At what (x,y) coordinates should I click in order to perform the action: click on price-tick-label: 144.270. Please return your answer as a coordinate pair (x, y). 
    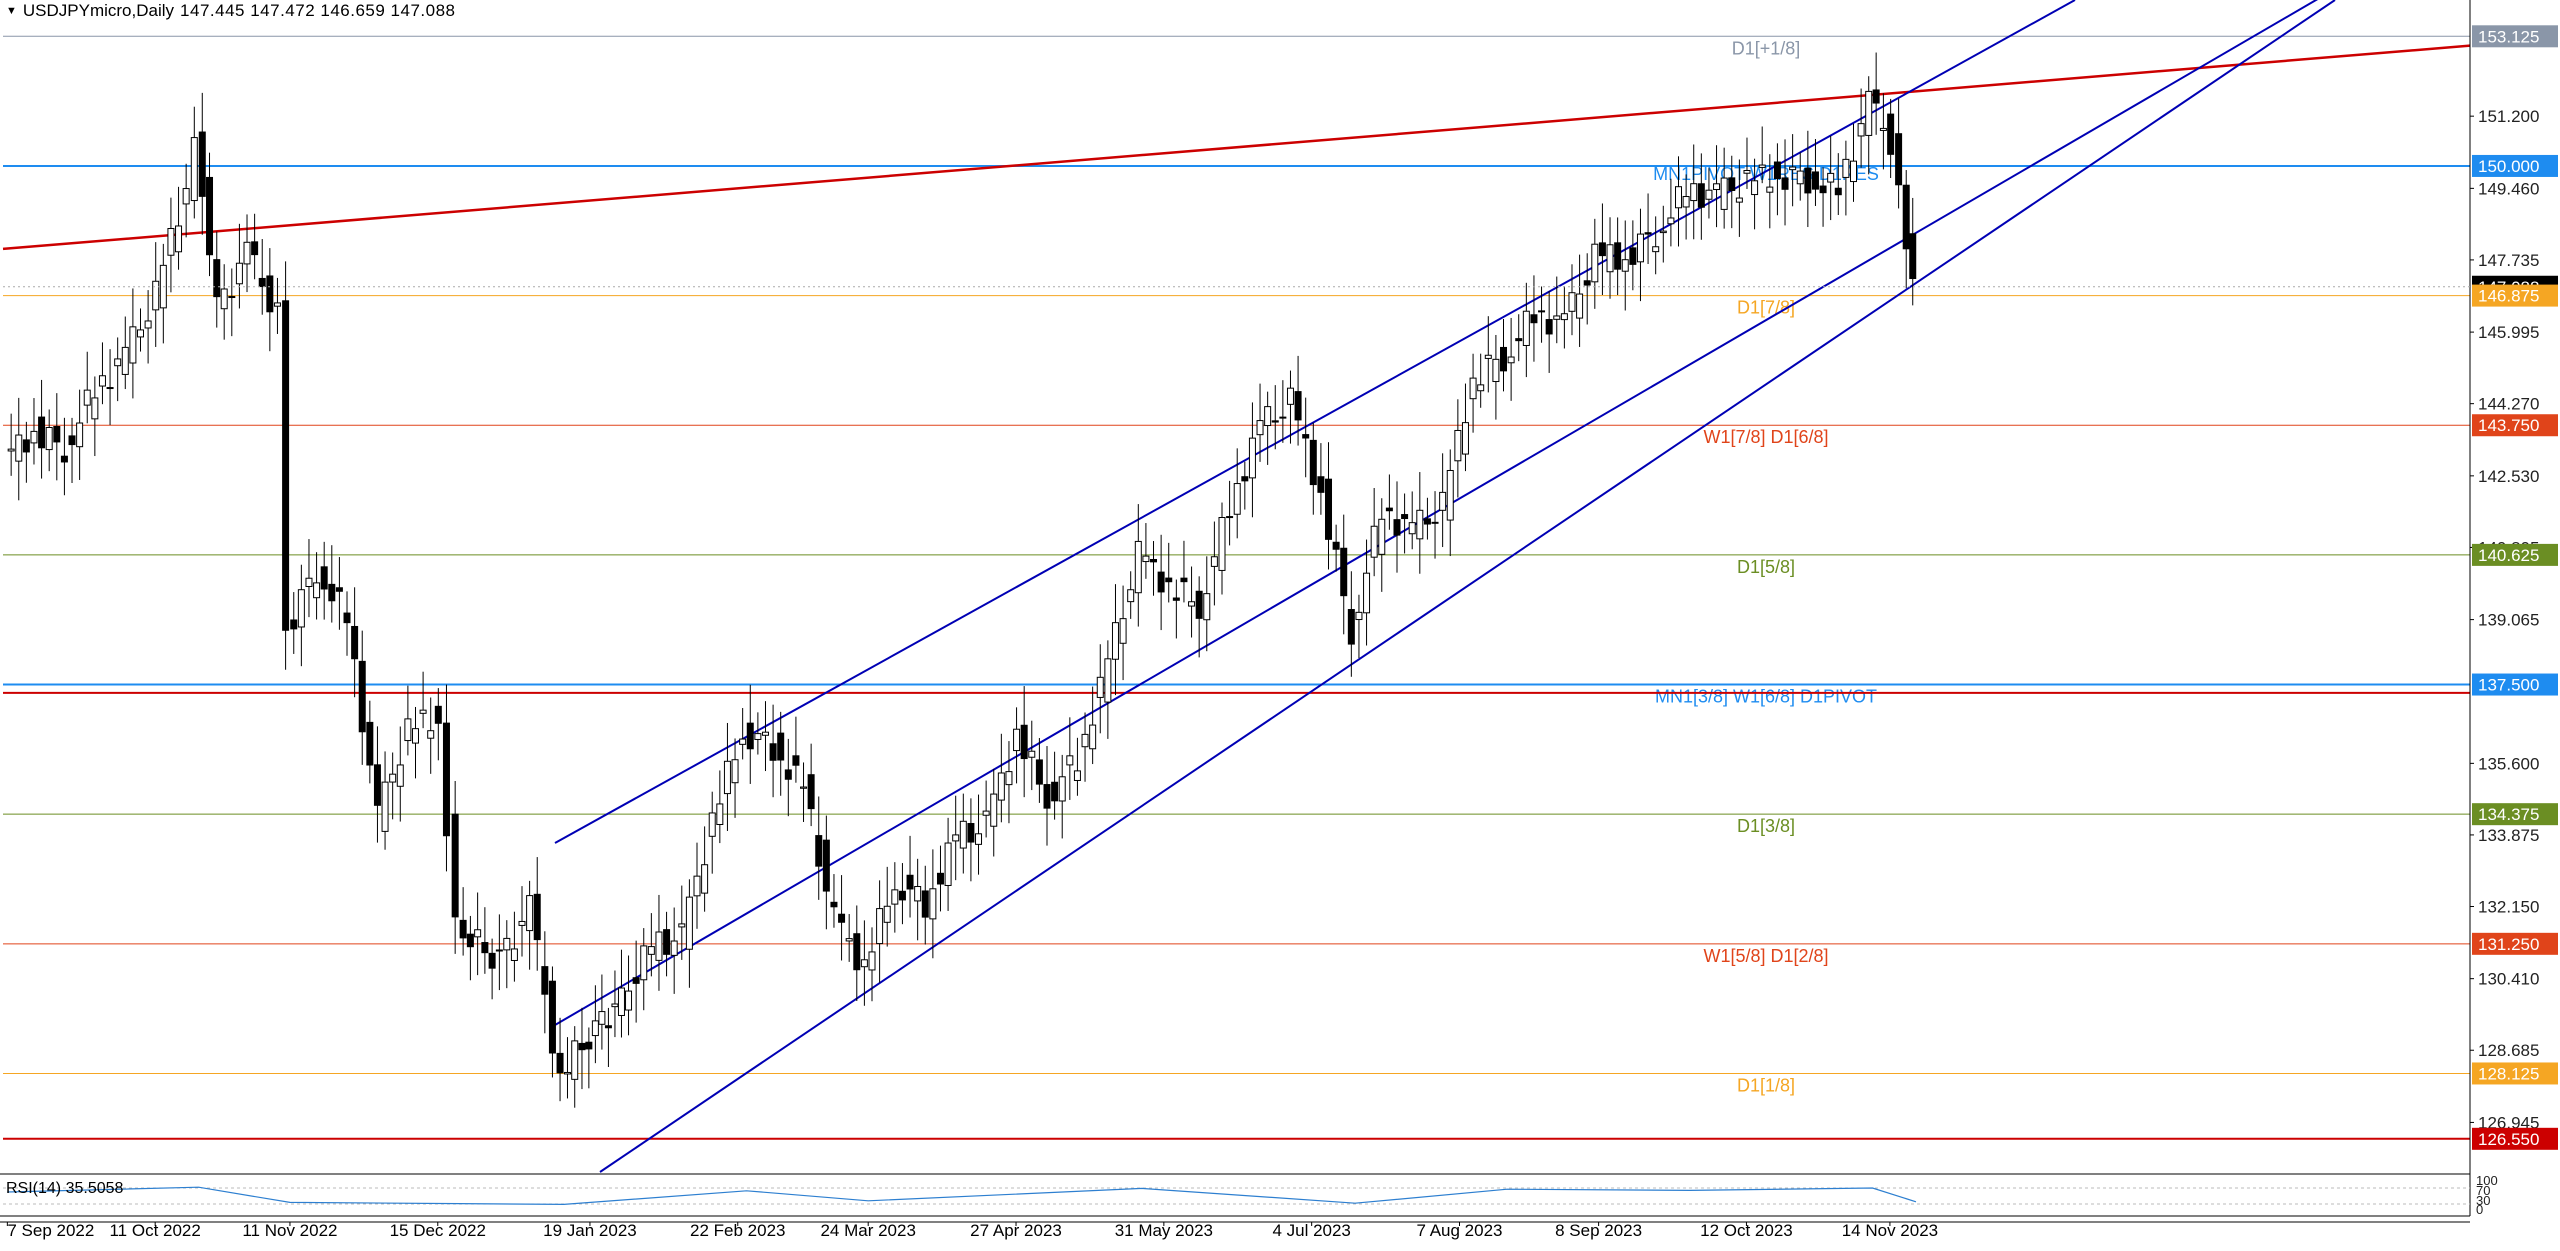
    Looking at the image, I should click on (2508, 404).